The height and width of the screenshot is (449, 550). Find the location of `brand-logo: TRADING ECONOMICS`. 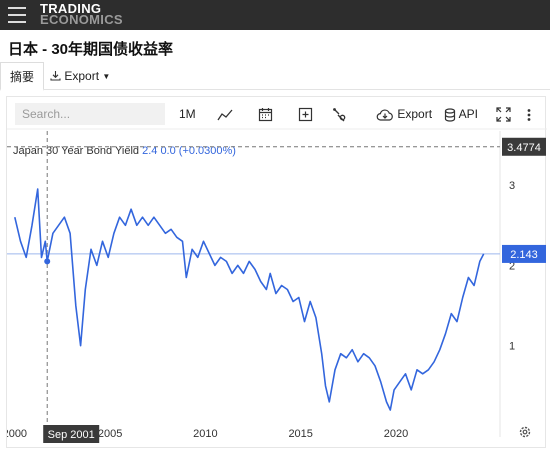

brand-logo: TRADING ECONOMICS is located at coordinates (81, 14).